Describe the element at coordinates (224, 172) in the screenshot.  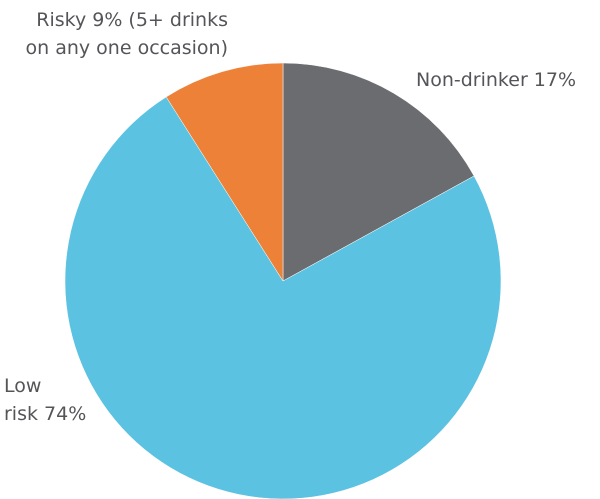
I see `pie-slice-risky` at that location.